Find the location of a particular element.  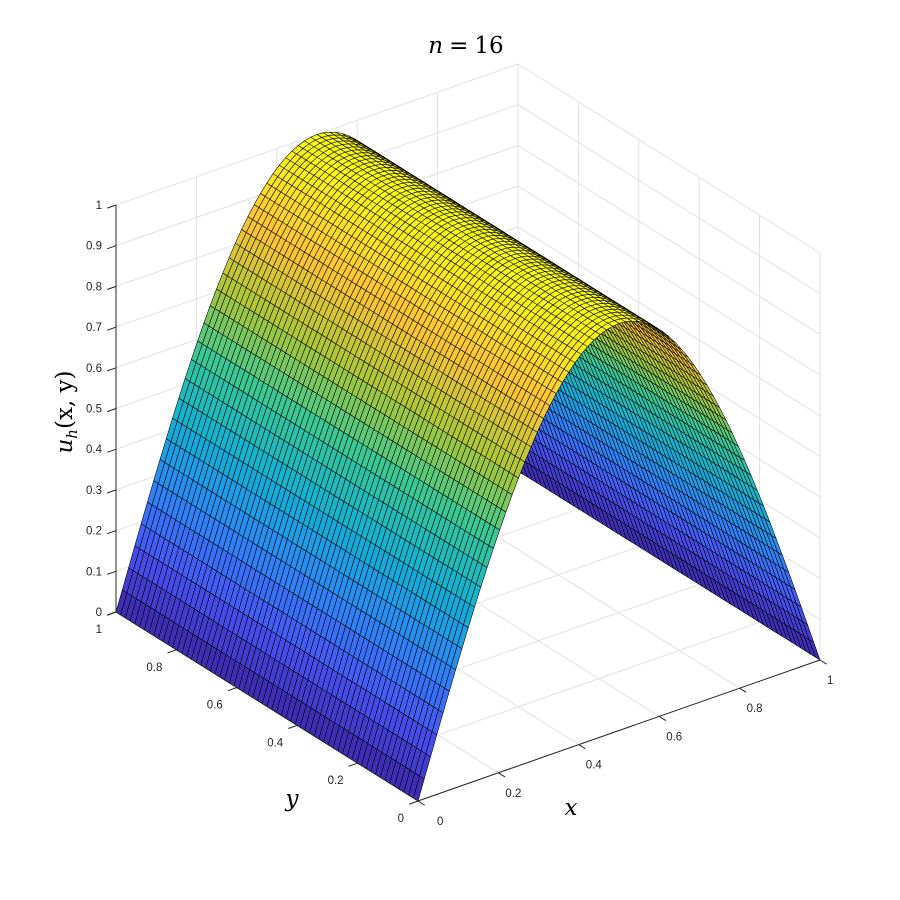

z-tick-label: 0.8 is located at coordinates (94, 287).